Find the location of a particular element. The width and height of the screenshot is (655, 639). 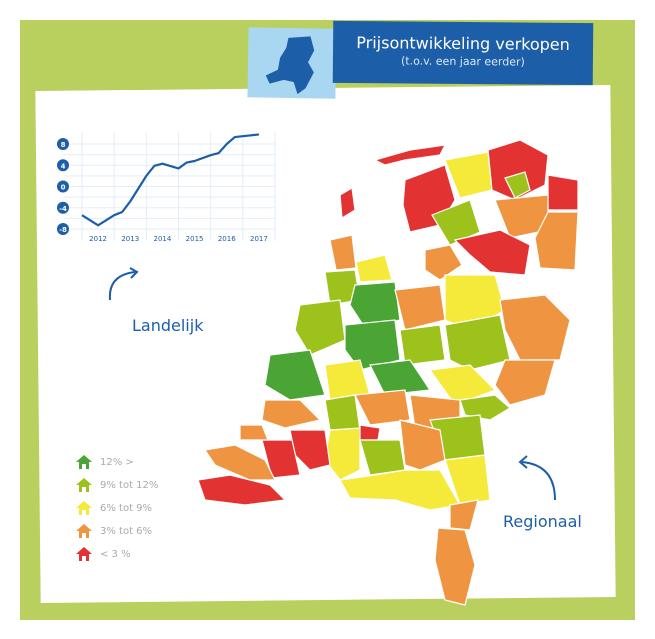

legend-label: 12% > is located at coordinates (117, 462).